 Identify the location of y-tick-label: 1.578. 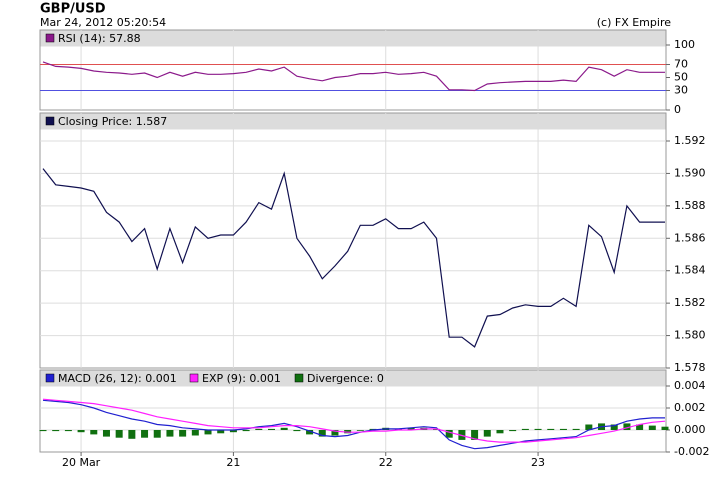
(690, 367).